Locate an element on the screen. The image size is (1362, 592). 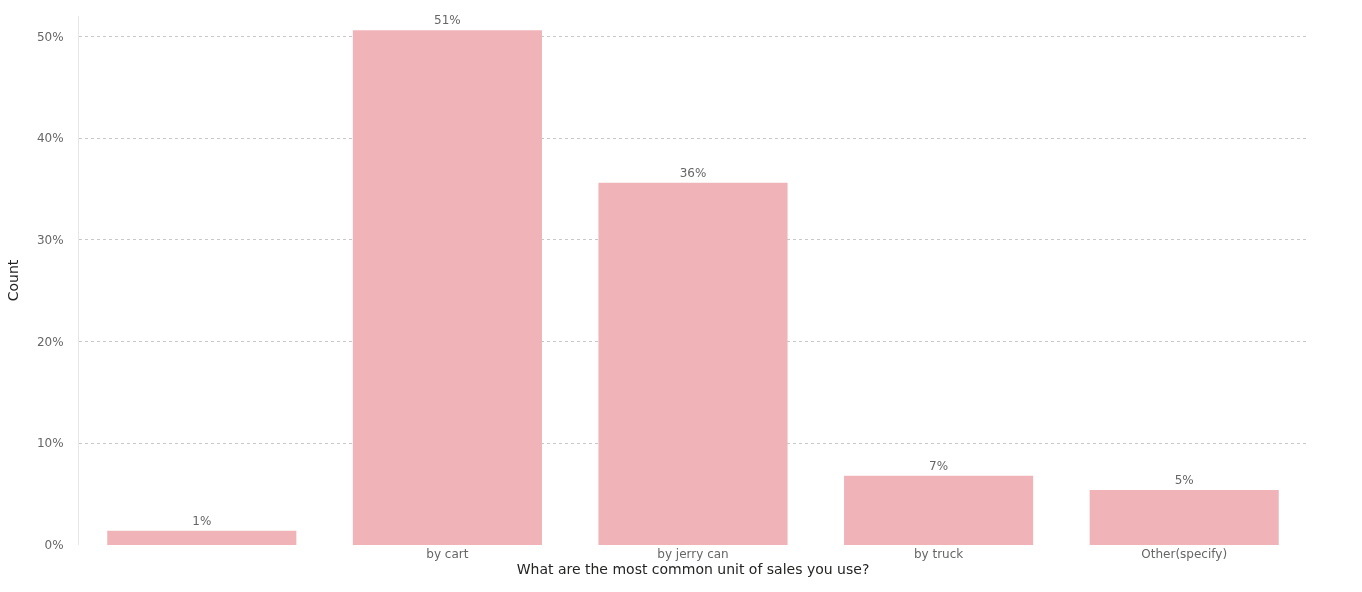
y-tick-label: 50% is located at coordinates (50, 36).